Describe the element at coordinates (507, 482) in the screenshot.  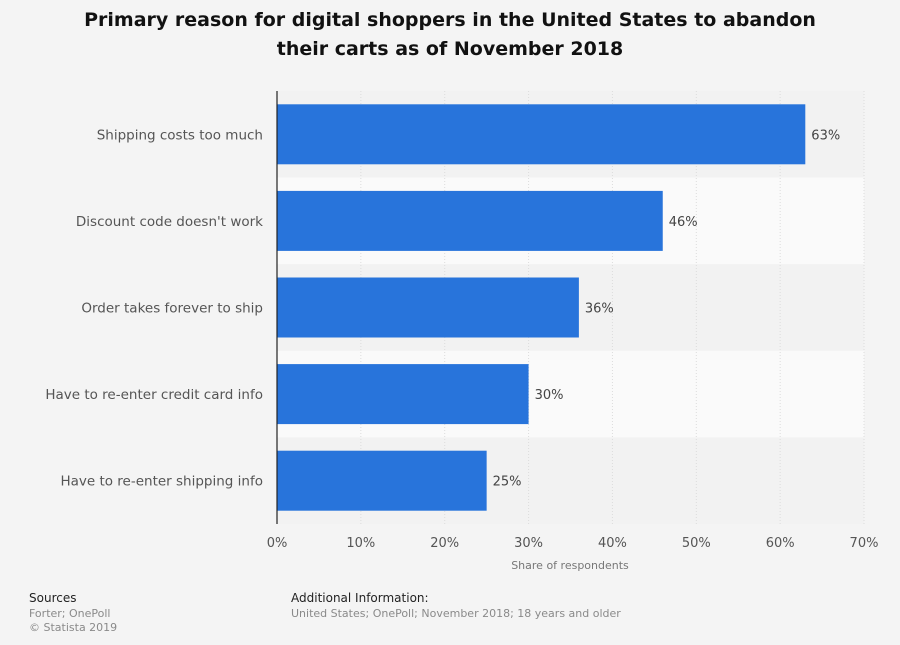
I see `value-label: 25%` at that location.